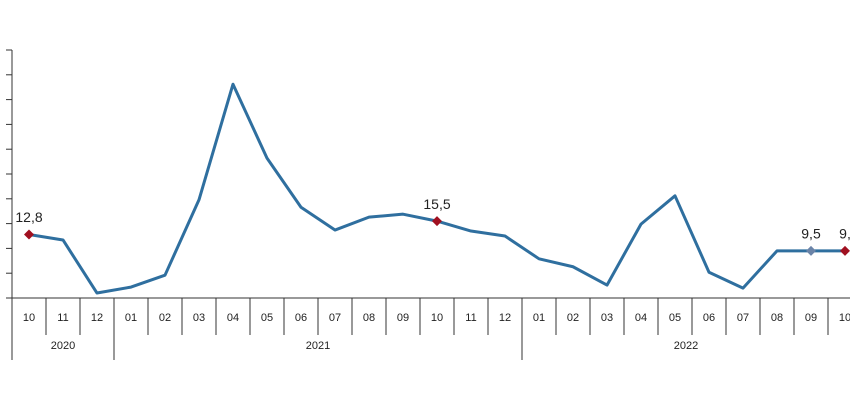 The width and height of the screenshot is (850, 400). I want to click on value-label: 12,8, so click(28, 217).